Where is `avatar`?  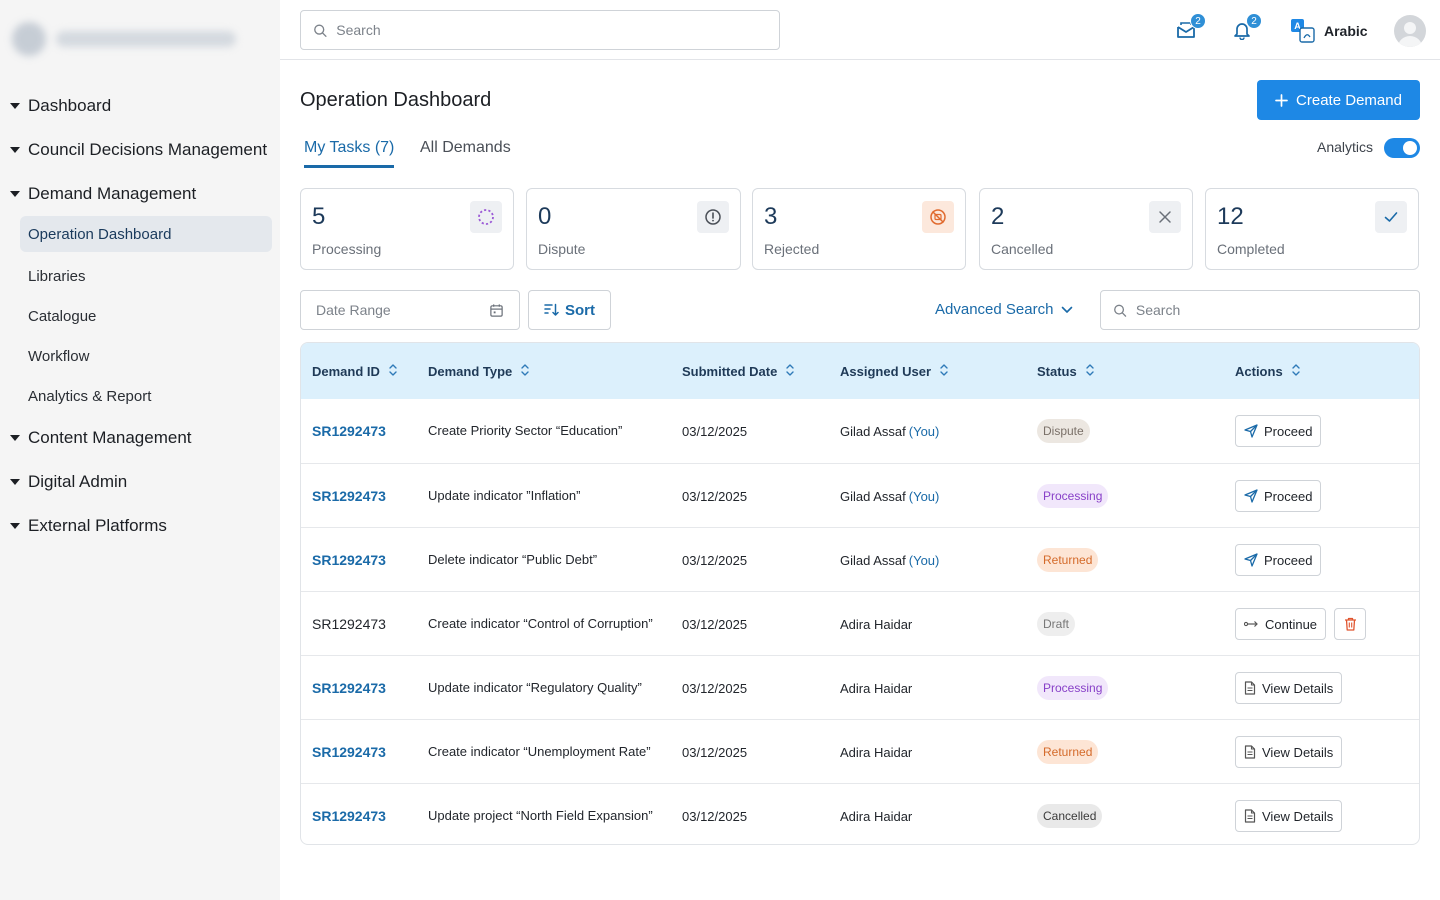
avatar is located at coordinates (1410, 31).